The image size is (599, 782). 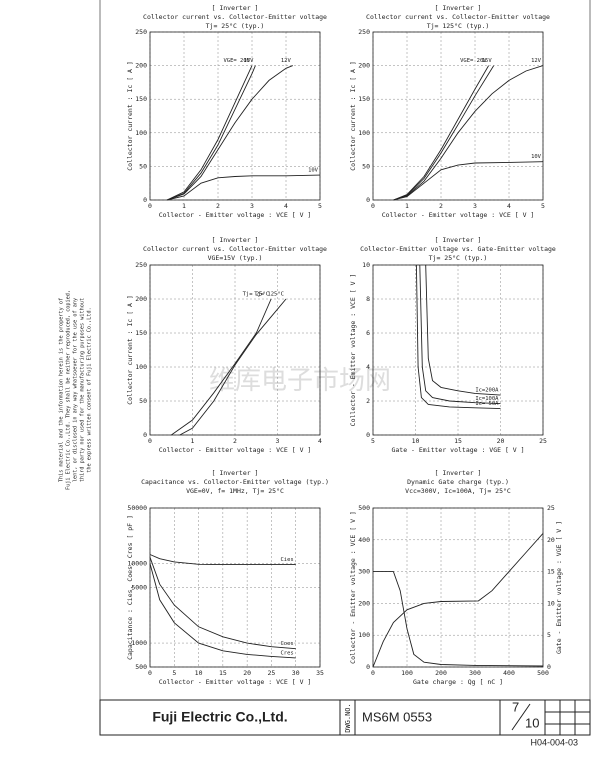 What do you see at coordinates (407, 206) in the screenshot?
I see `x-tick-label: 1` at bounding box center [407, 206].